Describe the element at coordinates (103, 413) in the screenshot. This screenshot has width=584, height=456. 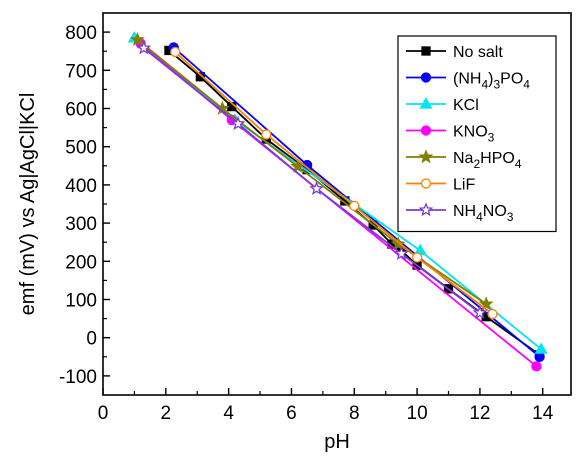
I see `x-tick-label-0: 0` at that location.